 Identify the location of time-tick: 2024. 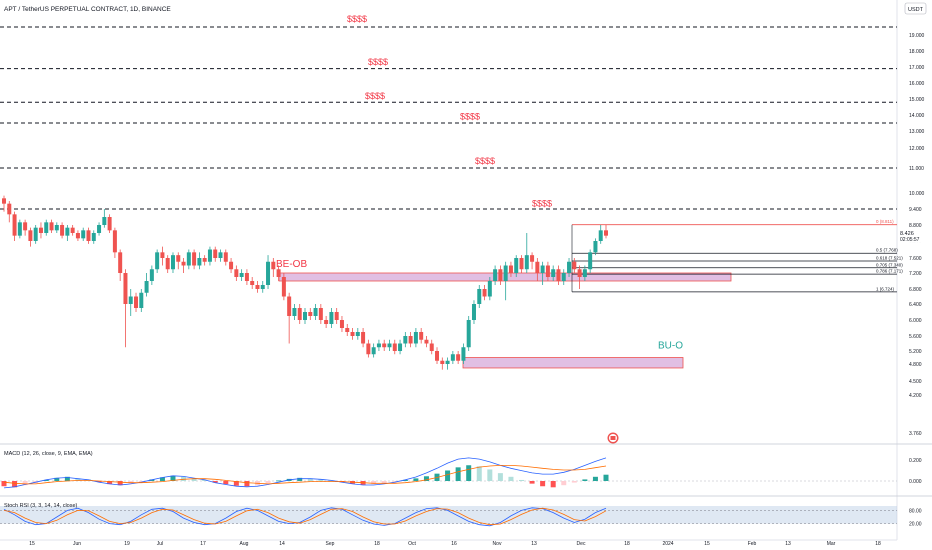
(667, 544).